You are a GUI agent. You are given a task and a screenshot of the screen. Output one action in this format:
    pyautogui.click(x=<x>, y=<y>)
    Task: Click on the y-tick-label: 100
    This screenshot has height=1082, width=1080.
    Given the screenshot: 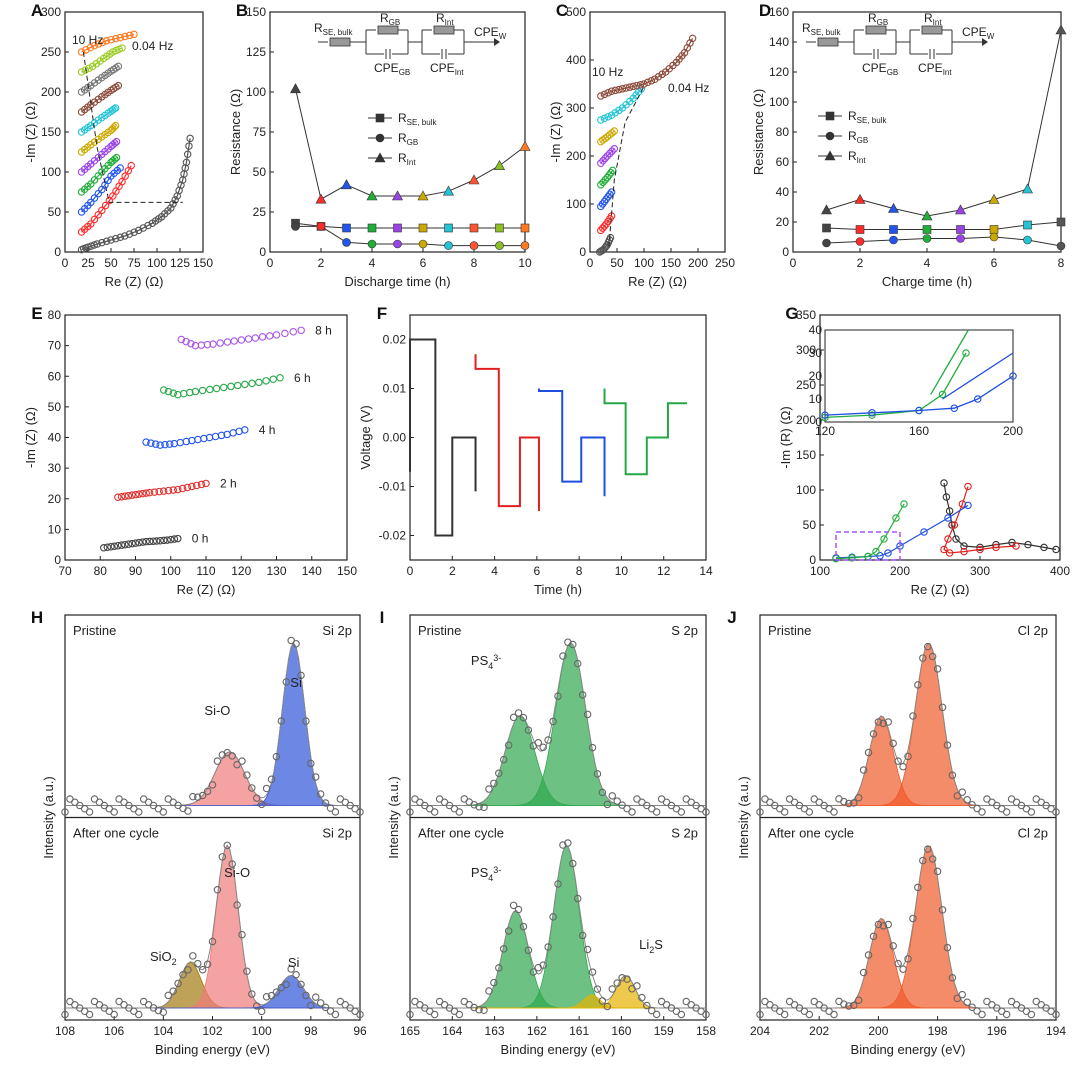 What is the action you would take?
    pyautogui.click(x=576, y=204)
    